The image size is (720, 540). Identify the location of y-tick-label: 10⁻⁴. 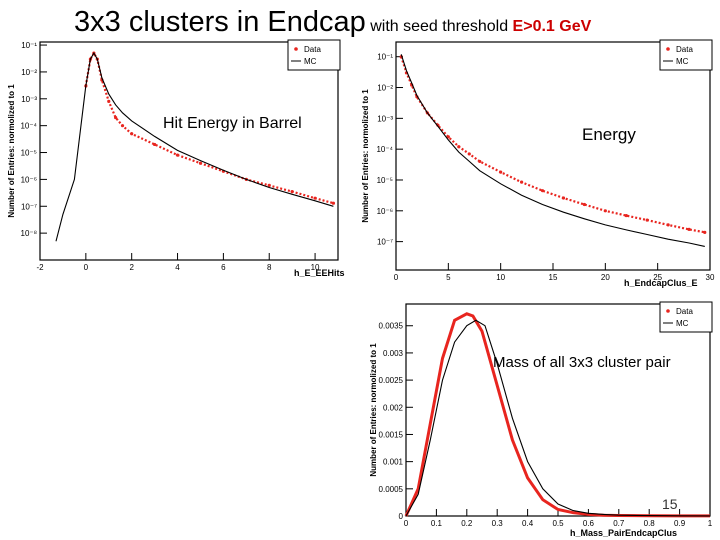
(384, 149).